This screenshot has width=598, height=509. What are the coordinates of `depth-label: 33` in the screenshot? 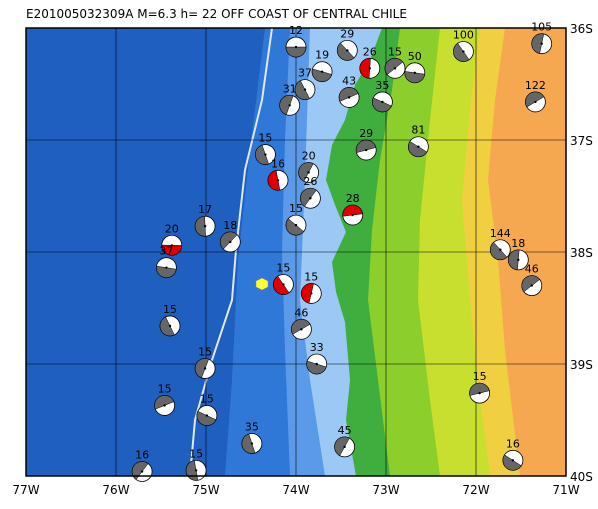 It's located at (317, 347).